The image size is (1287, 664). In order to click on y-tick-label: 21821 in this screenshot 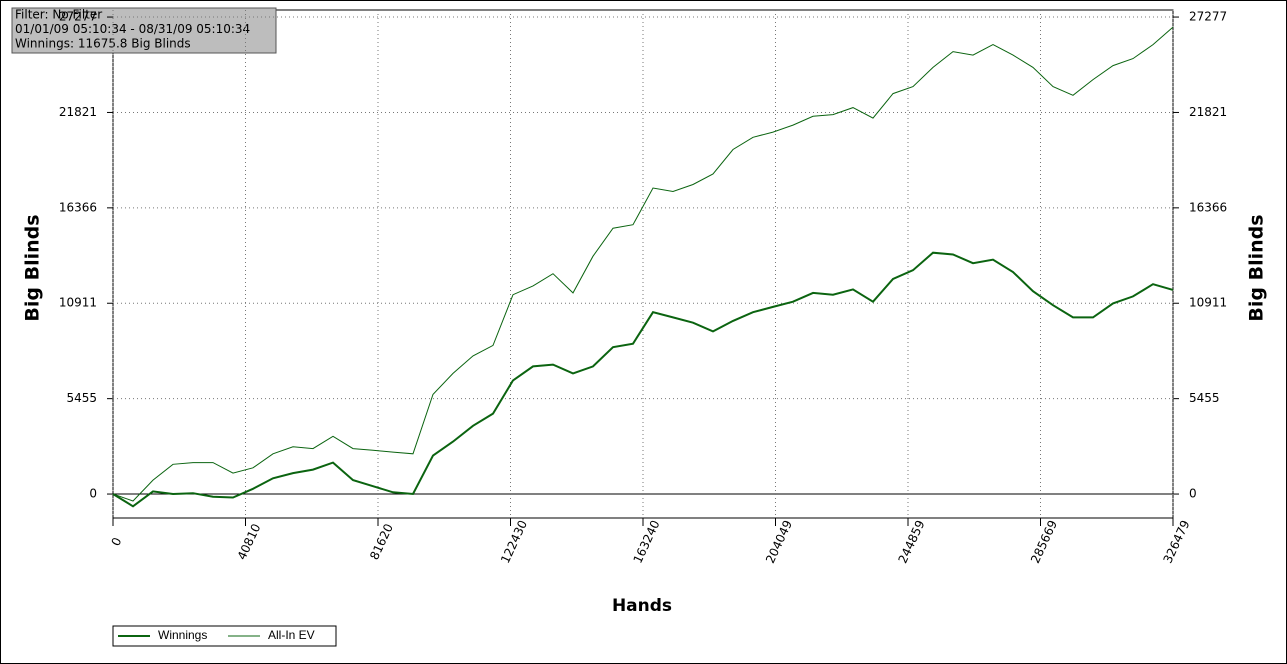, I will do `click(78, 112)`.